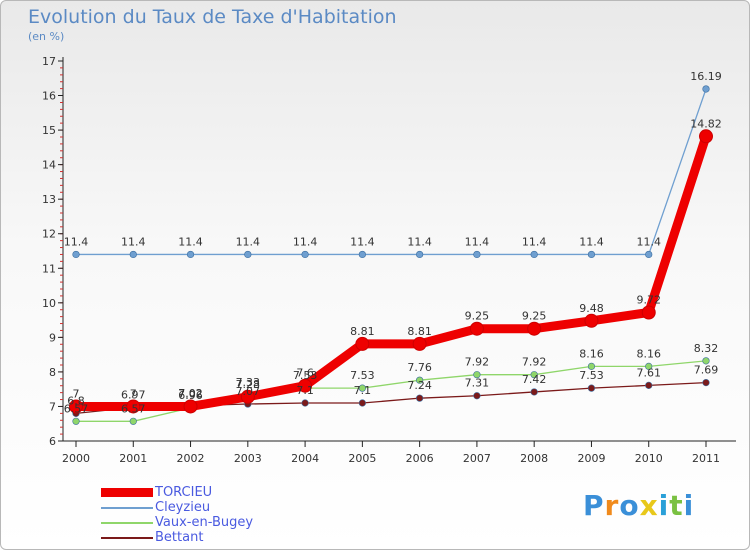 The width and height of the screenshot is (750, 550). Describe the element at coordinates (133, 458) in the screenshot. I see `x-tick-label: 2001` at that location.